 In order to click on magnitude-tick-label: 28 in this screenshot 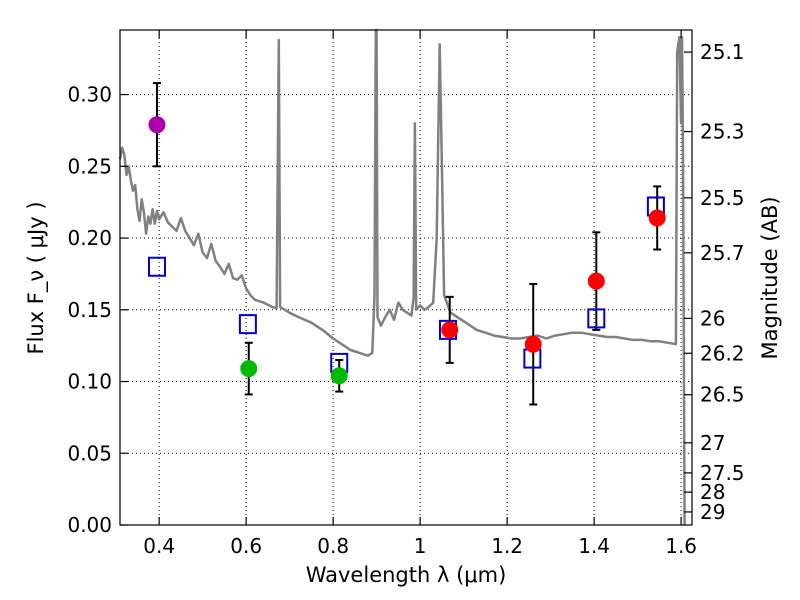, I will do `click(712, 492)`.